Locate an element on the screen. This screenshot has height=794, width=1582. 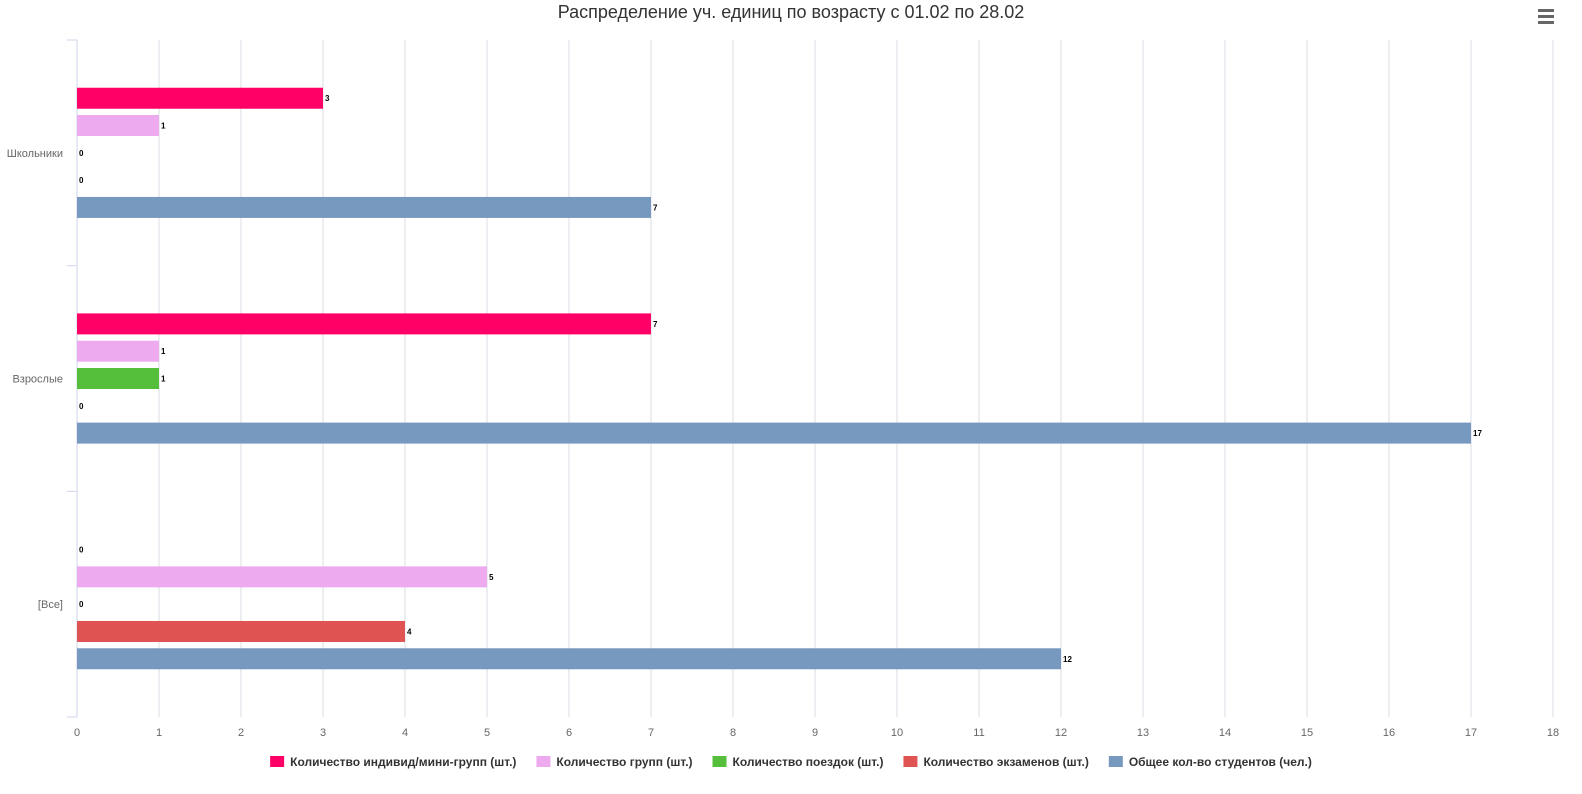
x-tick-label: 9 is located at coordinates (815, 733).